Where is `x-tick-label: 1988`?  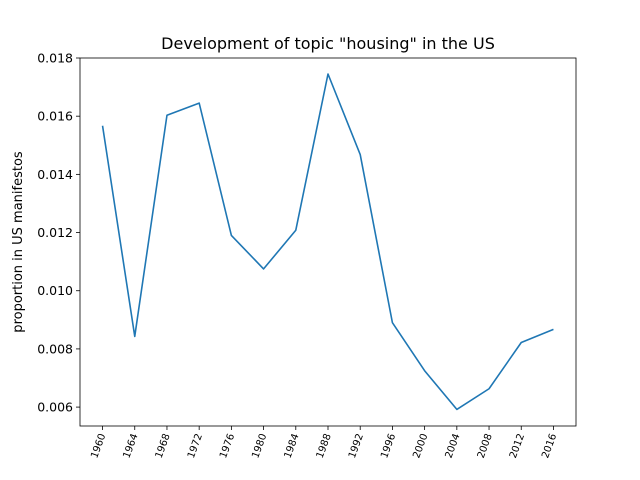 x-tick-label: 1988 is located at coordinates (324, 446).